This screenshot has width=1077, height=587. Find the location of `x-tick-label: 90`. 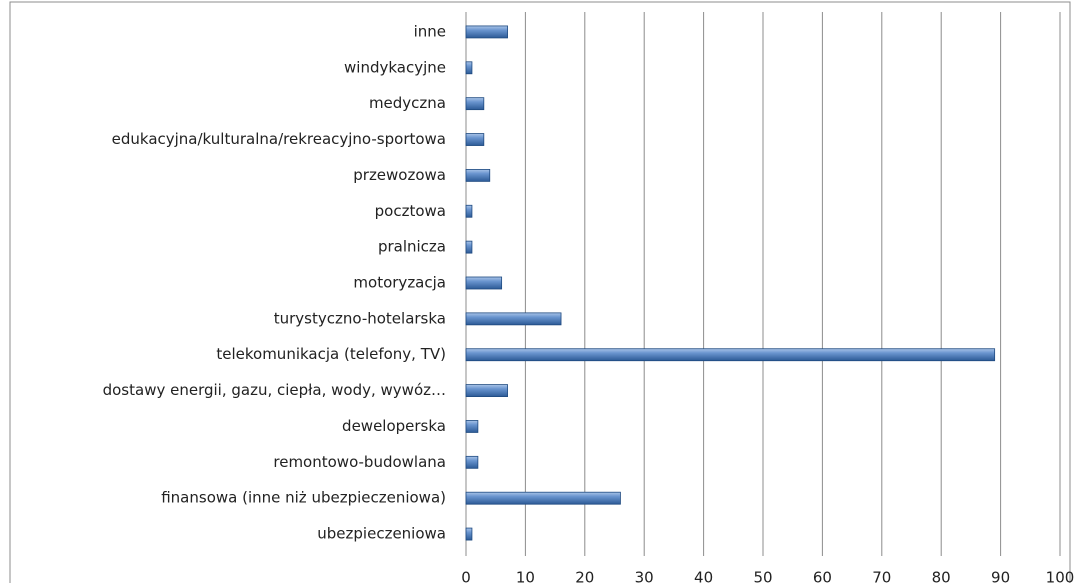

x-tick-label: 90 is located at coordinates (1000, 576).